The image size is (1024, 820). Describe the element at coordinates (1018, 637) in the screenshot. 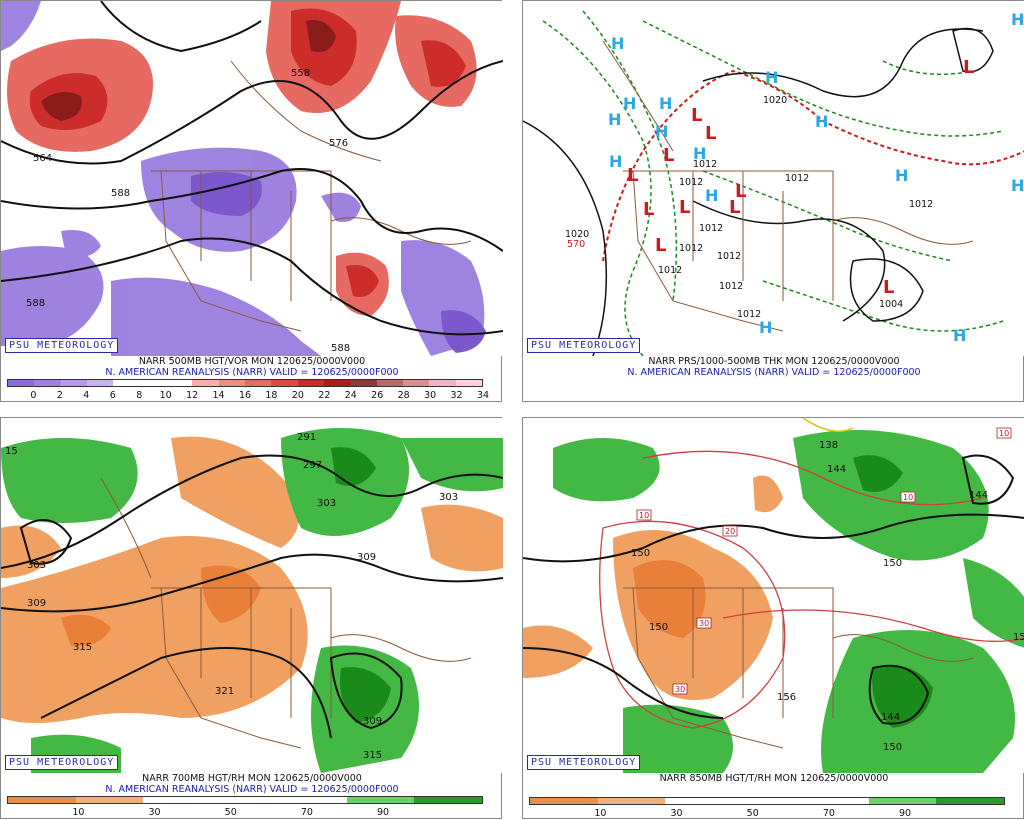

I see `map-label: 15` at that location.